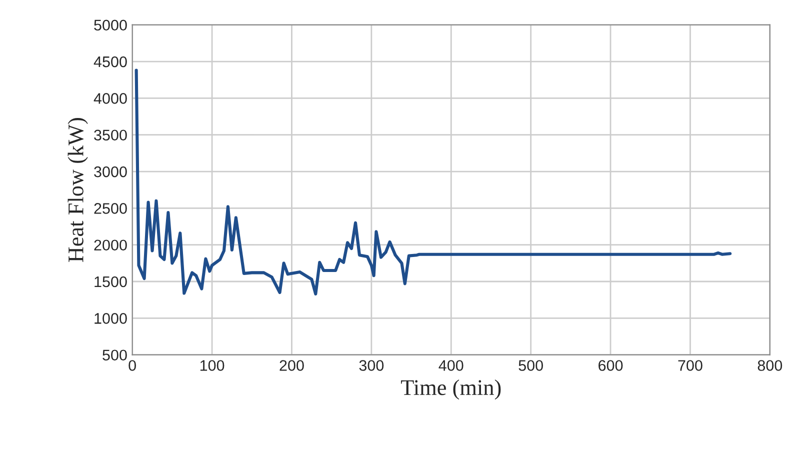  What do you see at coordinates (110, 98) in the screenshot?
I see `y-tick-label: 4000` at bounding box center [110, 98].